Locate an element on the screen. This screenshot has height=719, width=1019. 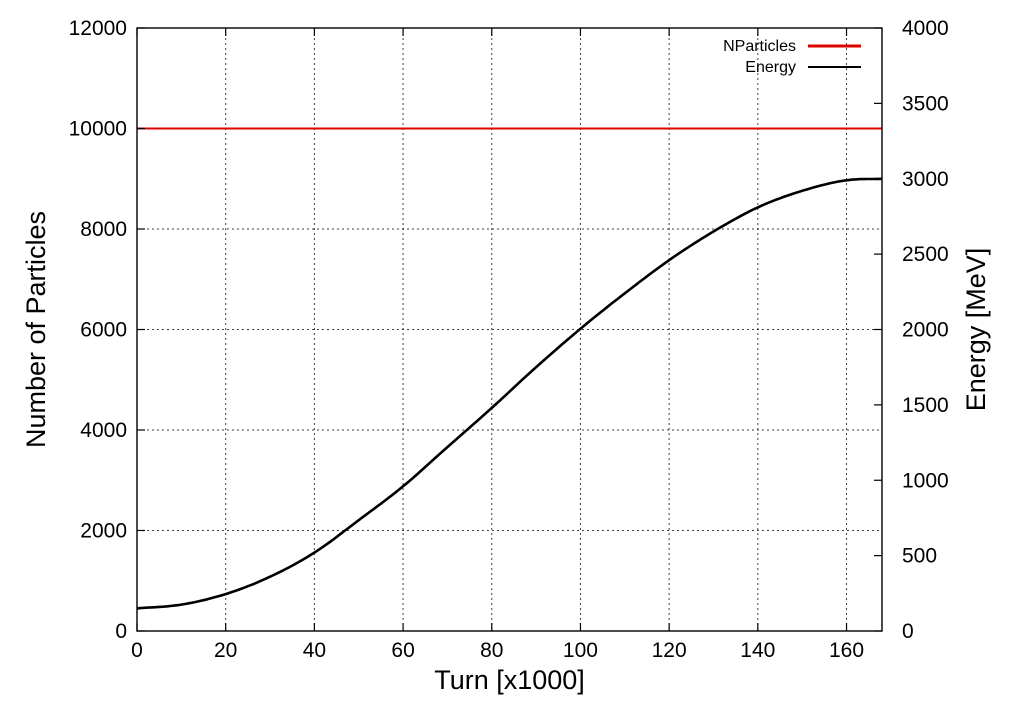
y2-tick-label-5: 2500 is located at coordinates (925, 254).